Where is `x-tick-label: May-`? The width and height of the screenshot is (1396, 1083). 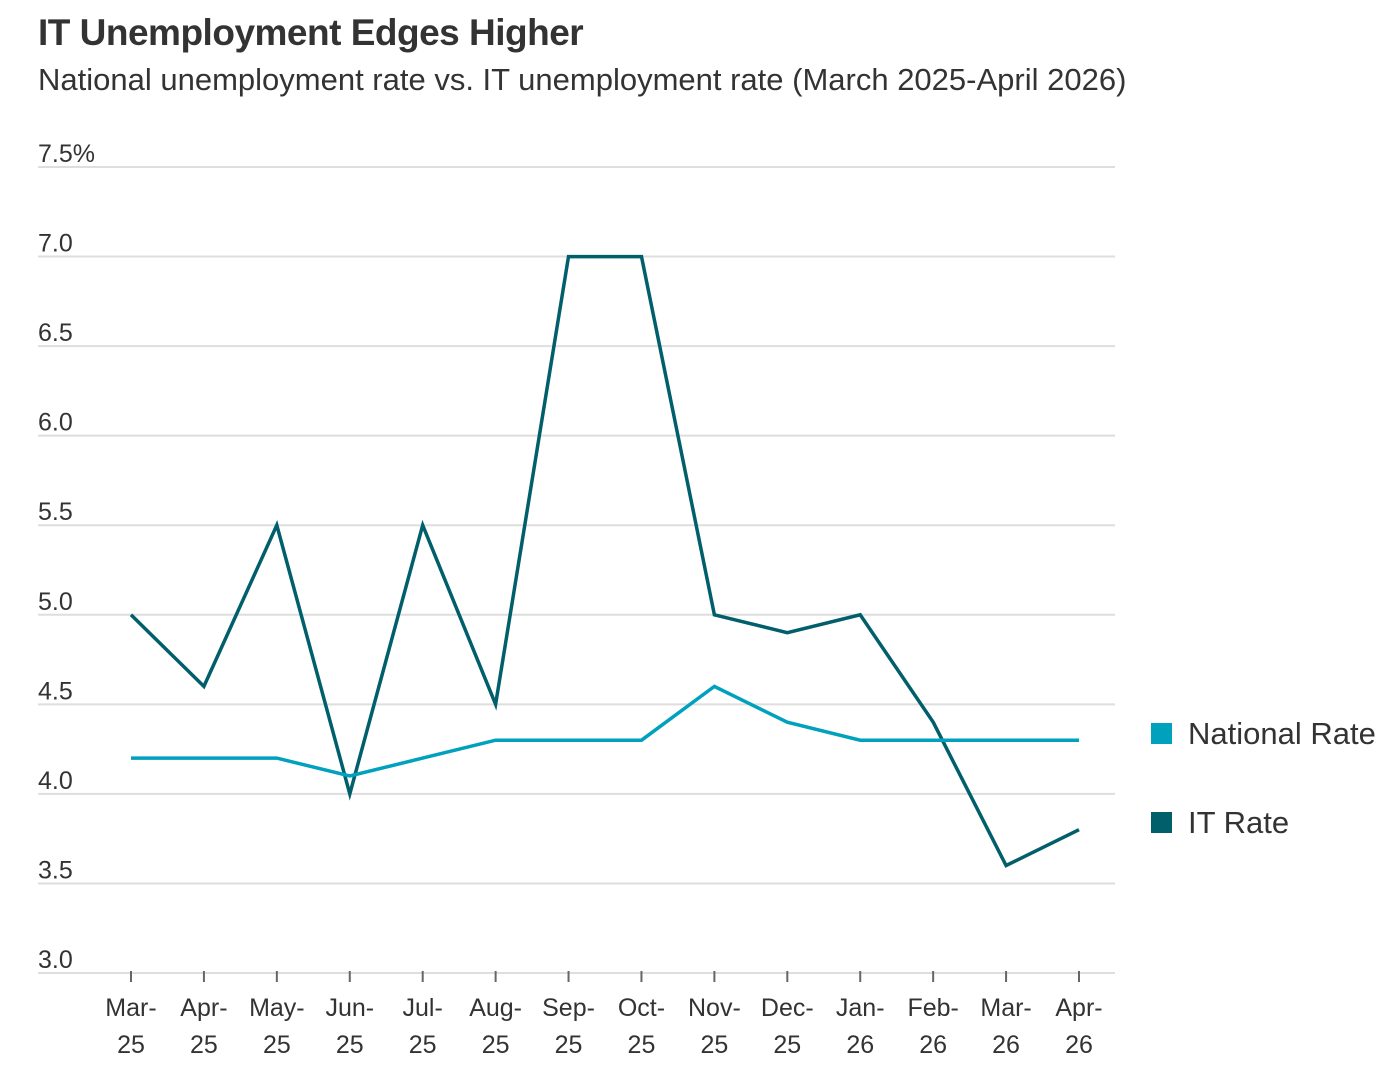 x-tick-label: May- is located at coordinates (277, 1008).